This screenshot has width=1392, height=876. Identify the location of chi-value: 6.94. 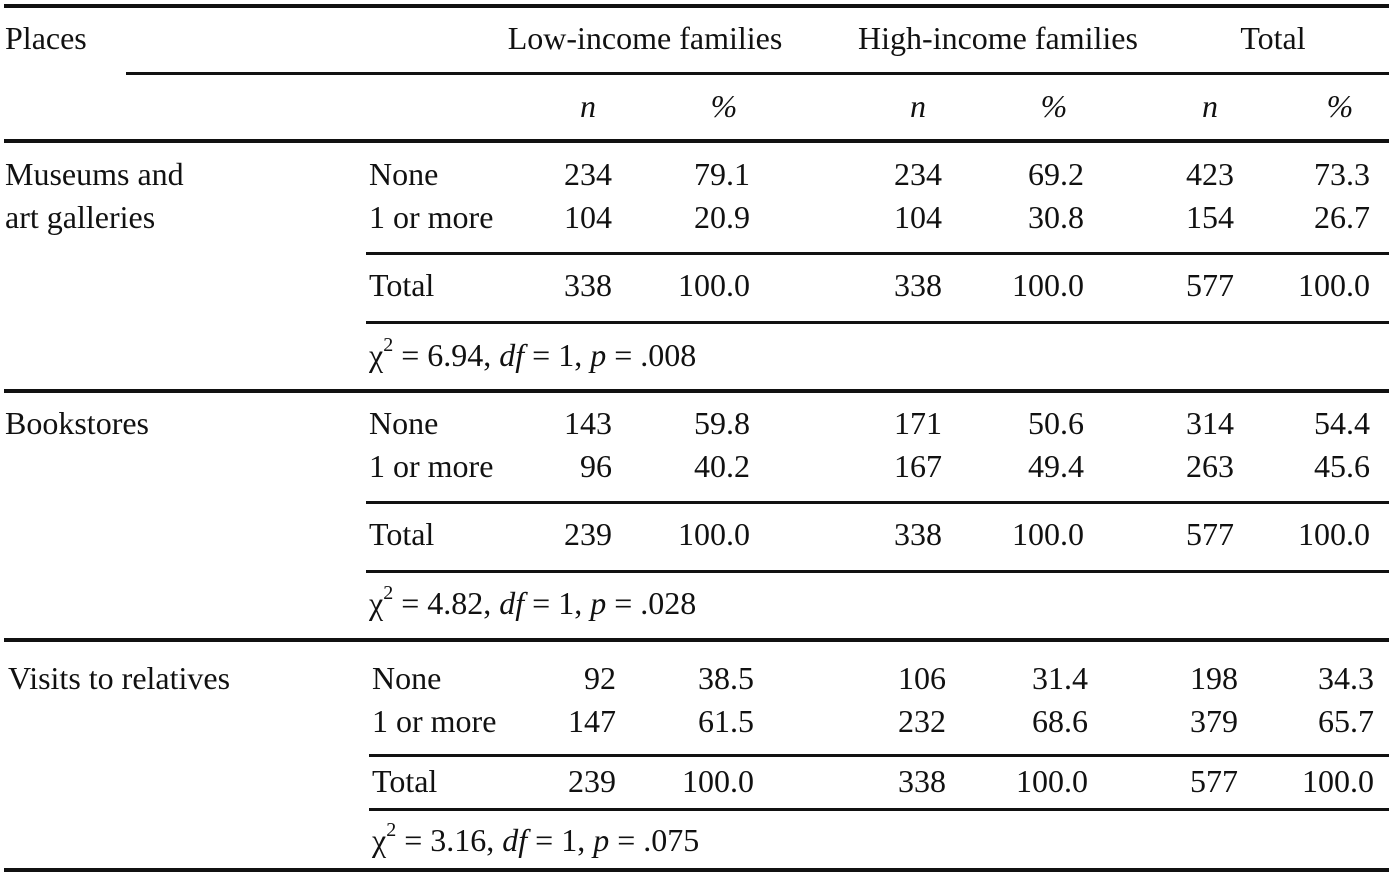
(455, 355).